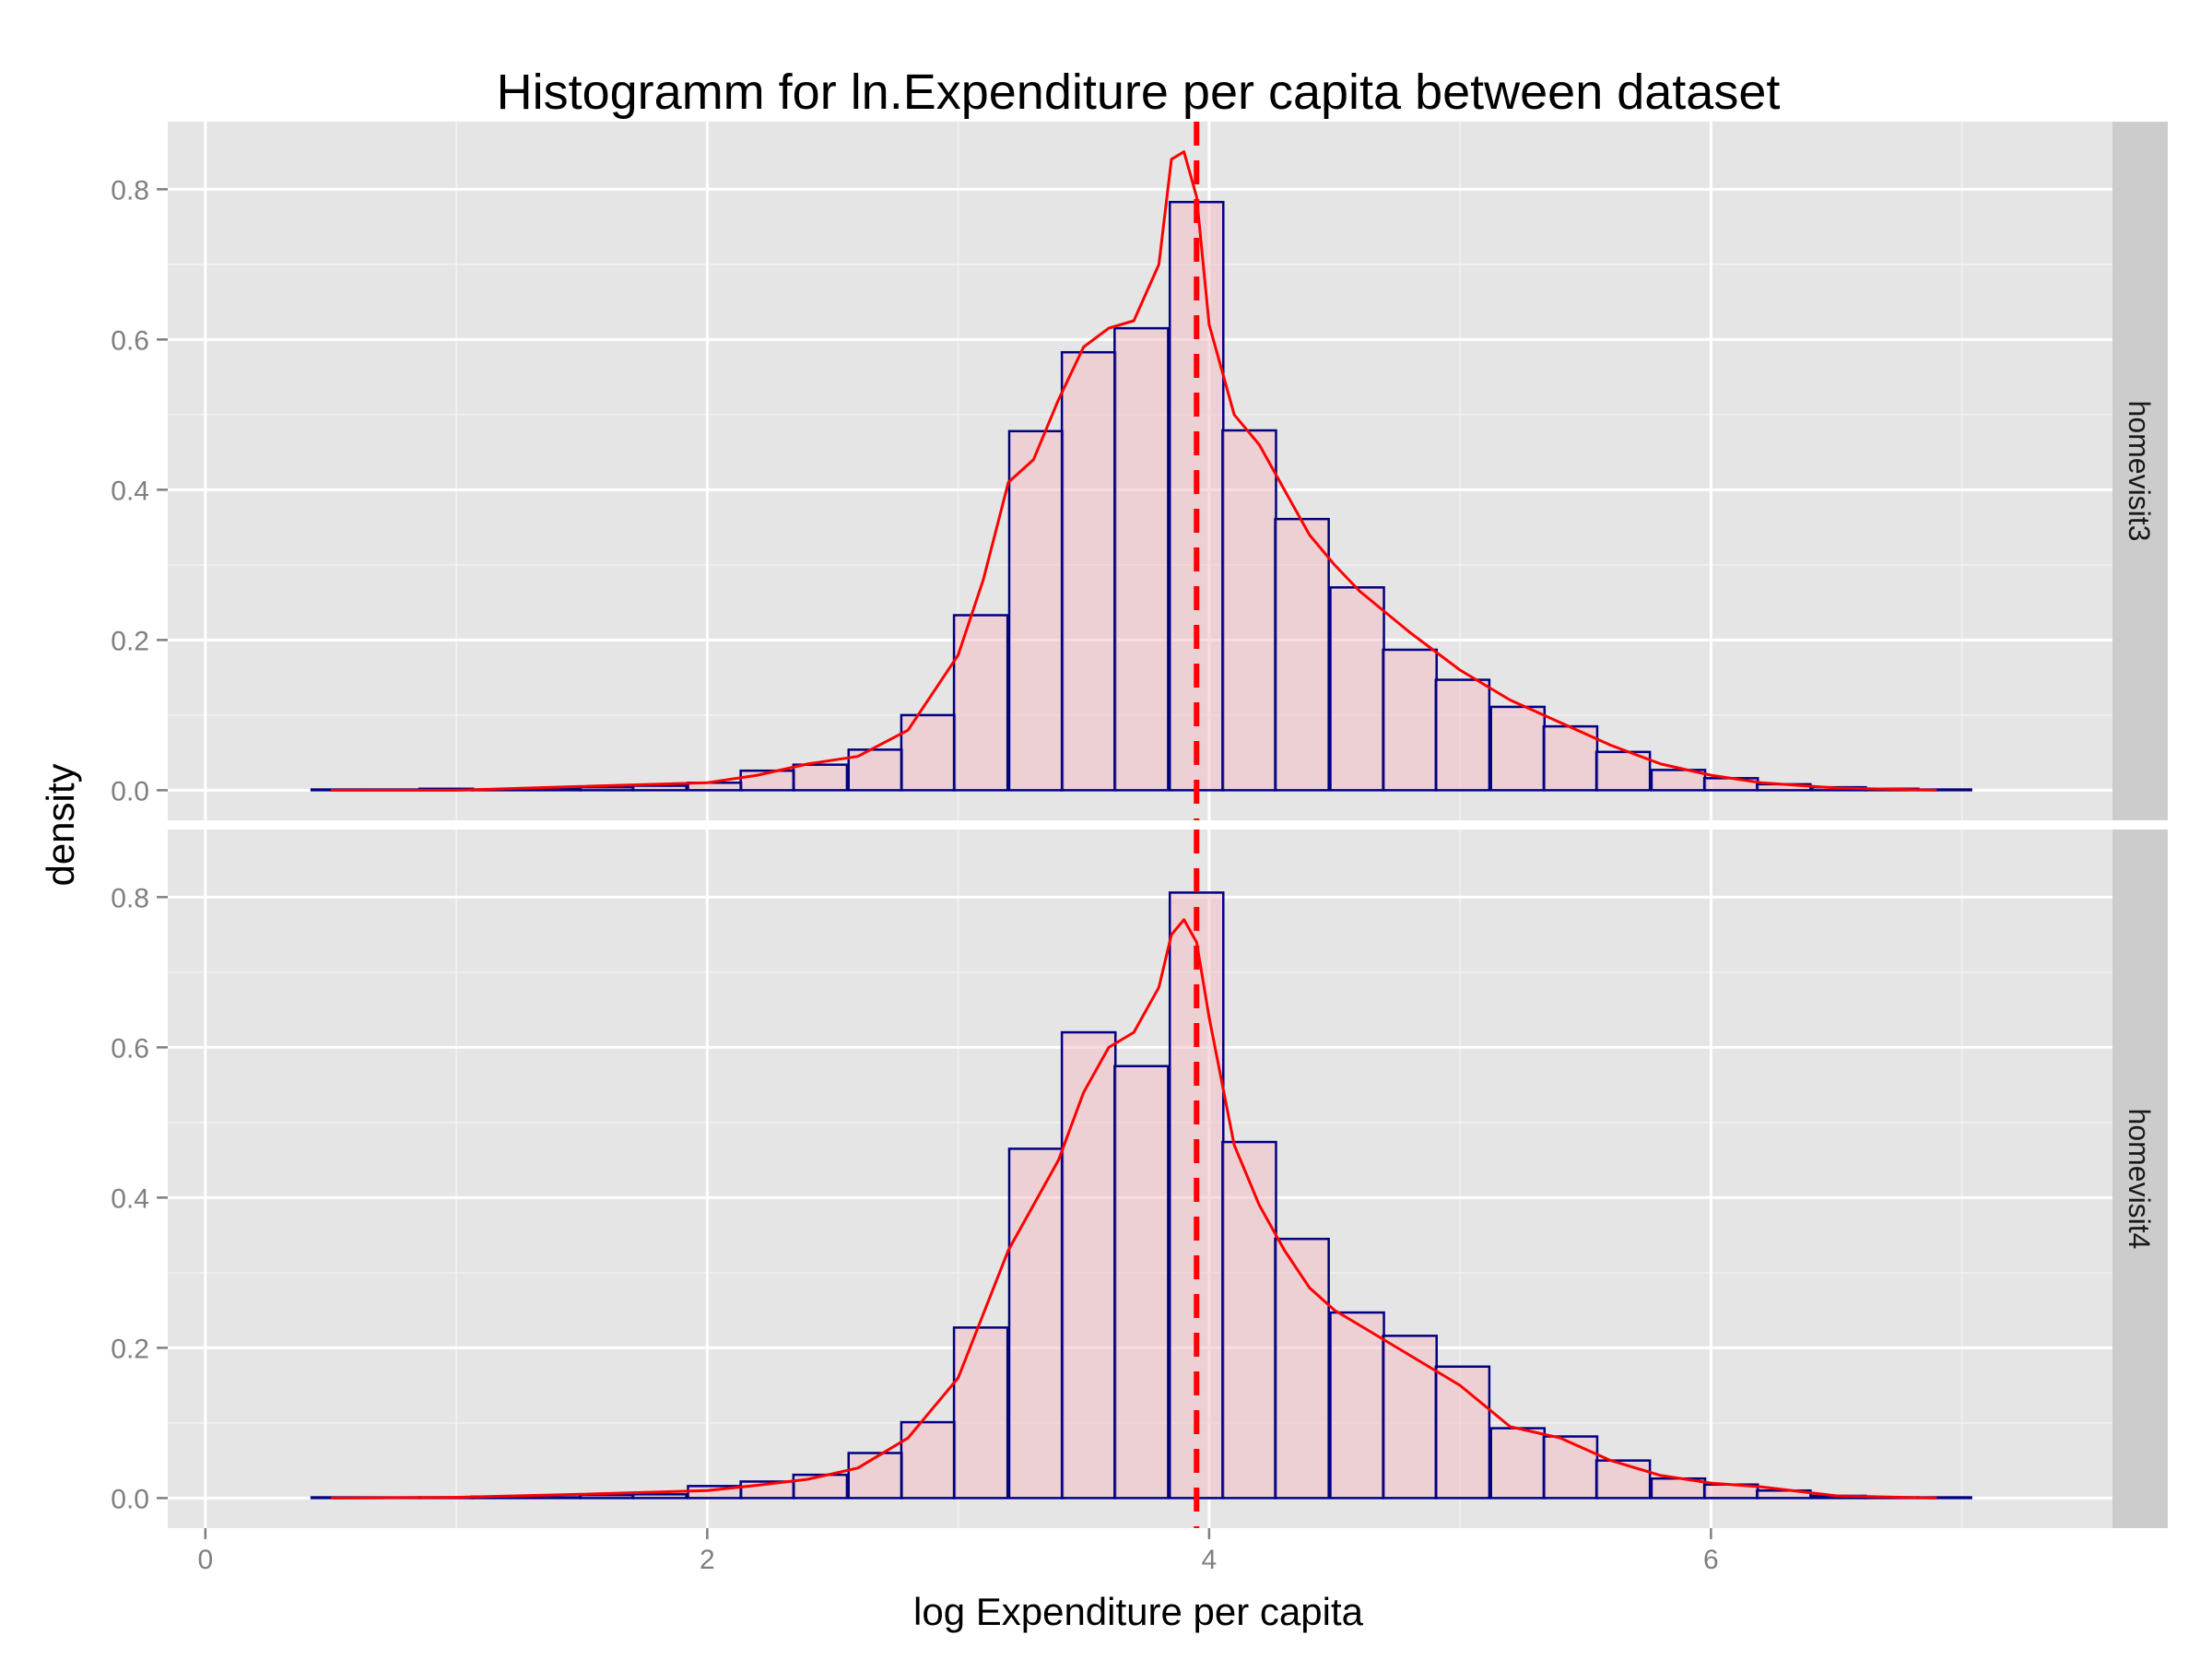  I want to click on panel-label: homevisit3, so click(2139, 471).